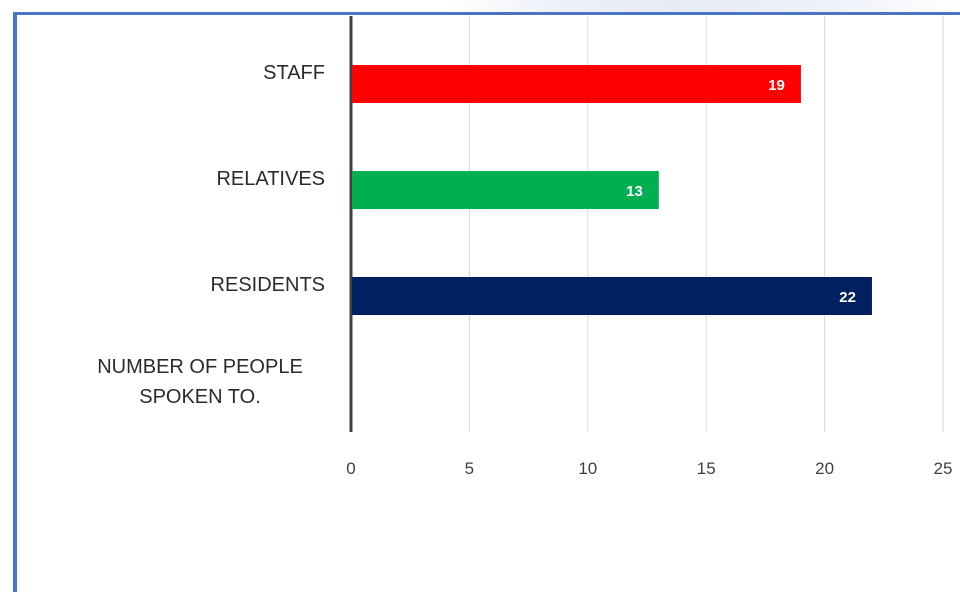 This screenshot has width=960, height=592. What do you see at coordinates (706, 468) in the screenshot?
I see `x-tick-label: 15` at bounding box center [706, 468].